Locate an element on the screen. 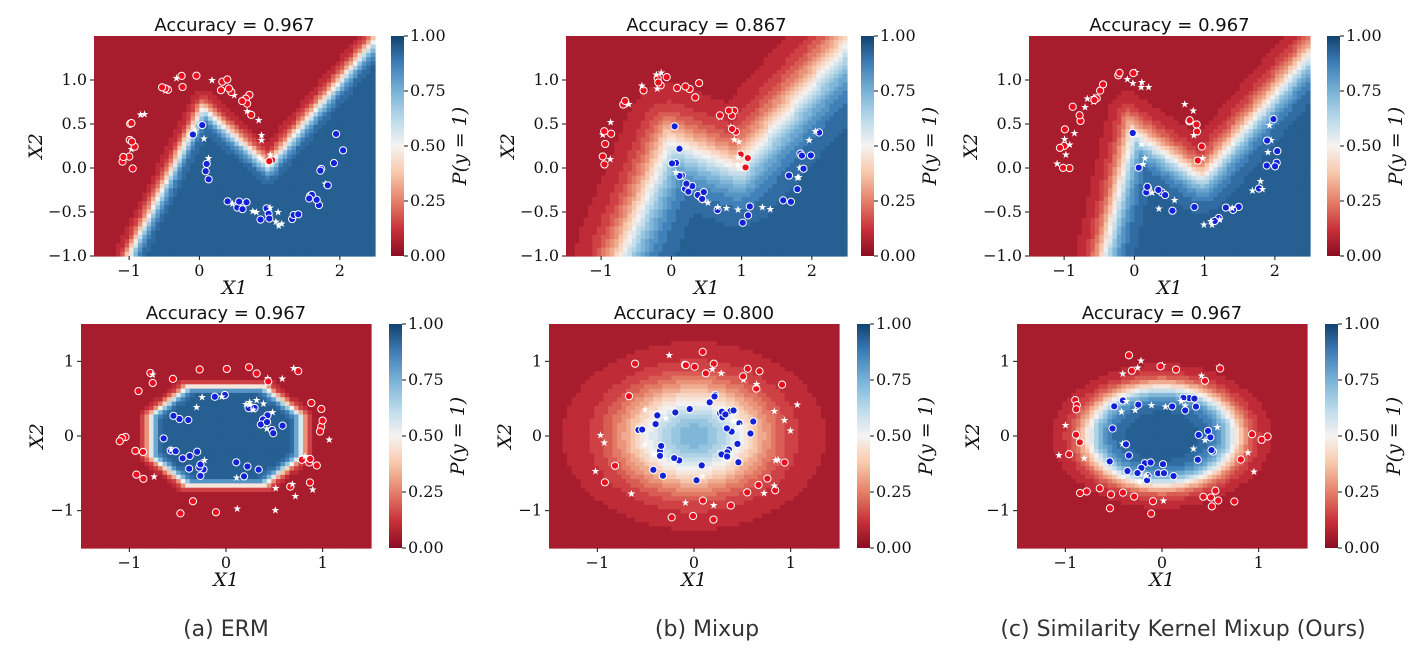  x-tick-label: 1 is located at coordinates (1205, 270).